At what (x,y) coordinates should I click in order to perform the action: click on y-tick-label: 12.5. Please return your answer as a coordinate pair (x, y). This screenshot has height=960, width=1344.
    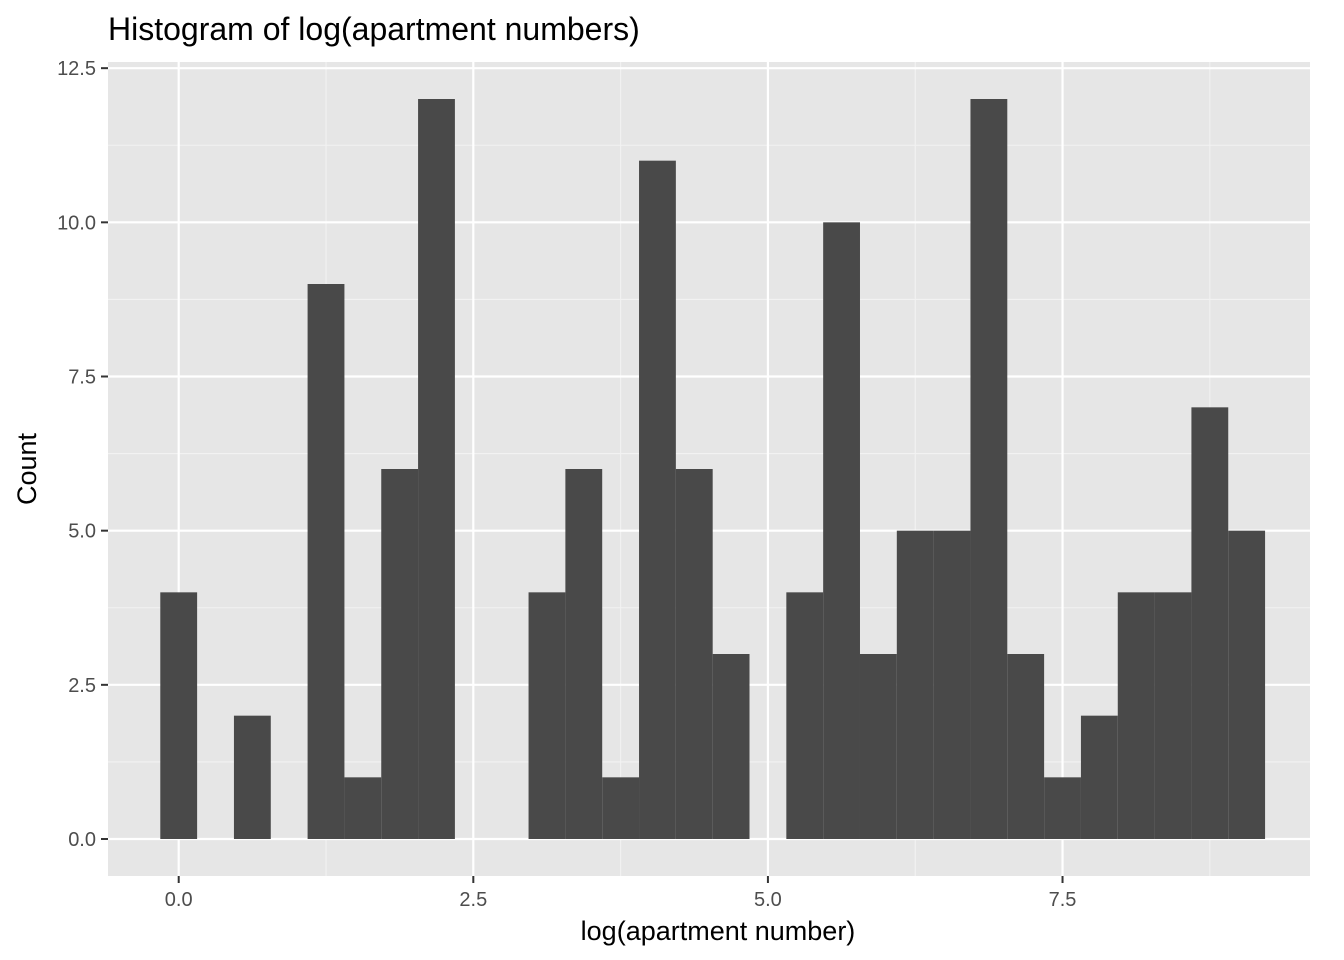
    Looking at the image, I should click on (76, 69).